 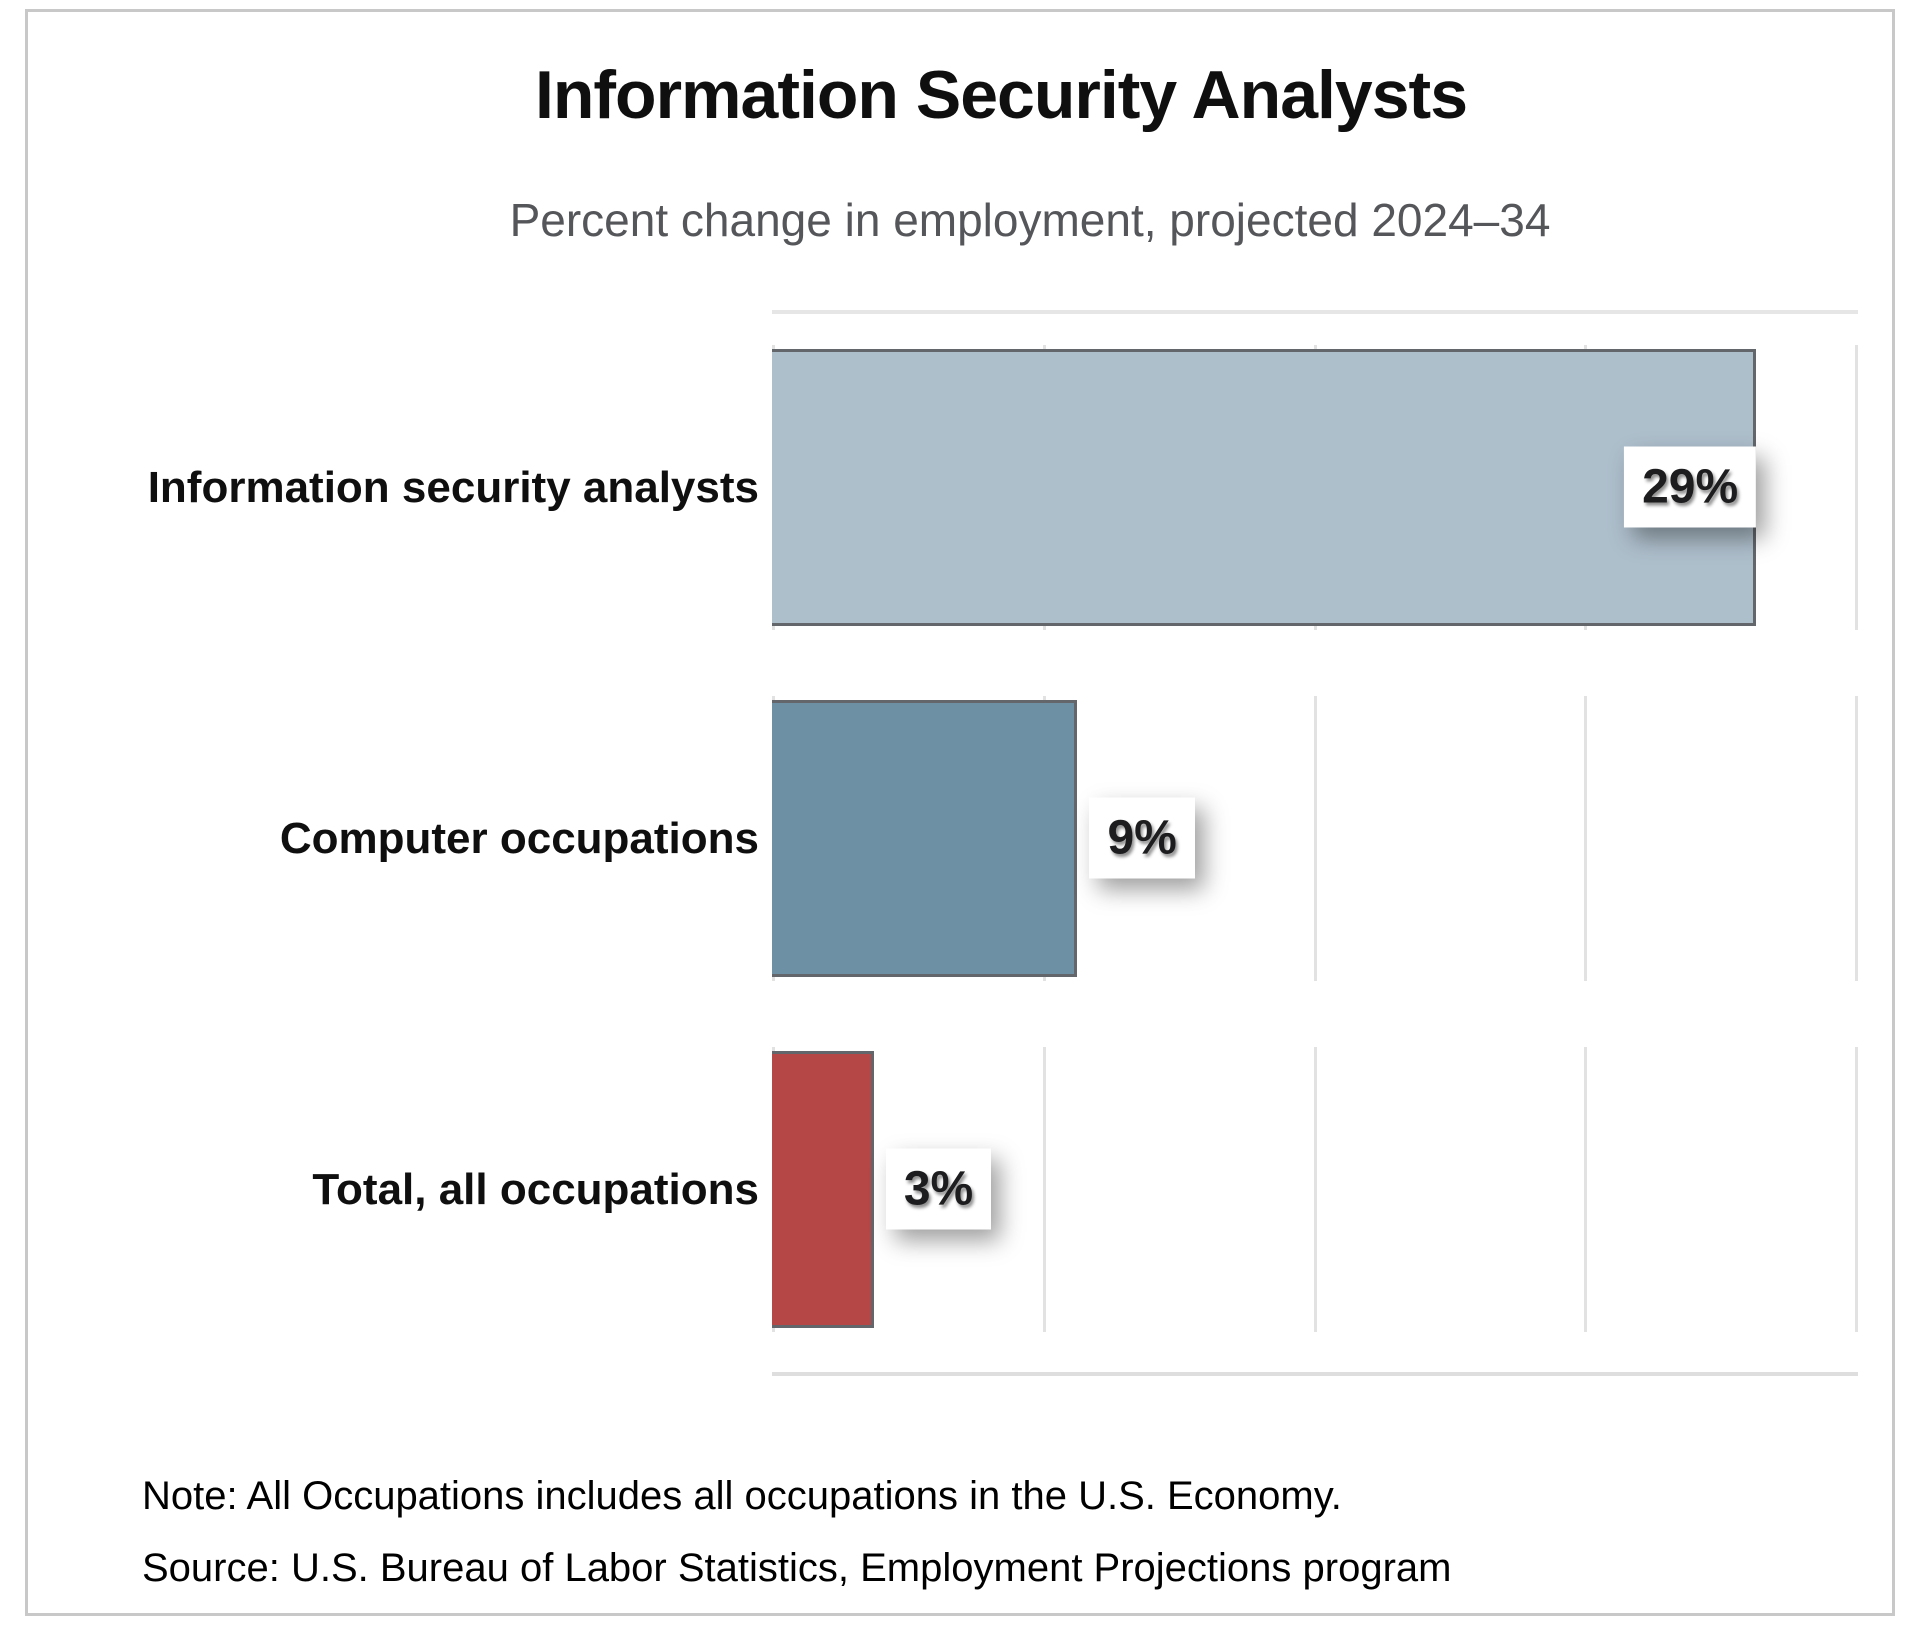 I want to click on band-computer-occupations: 9%, so click(x=1315, y=838).